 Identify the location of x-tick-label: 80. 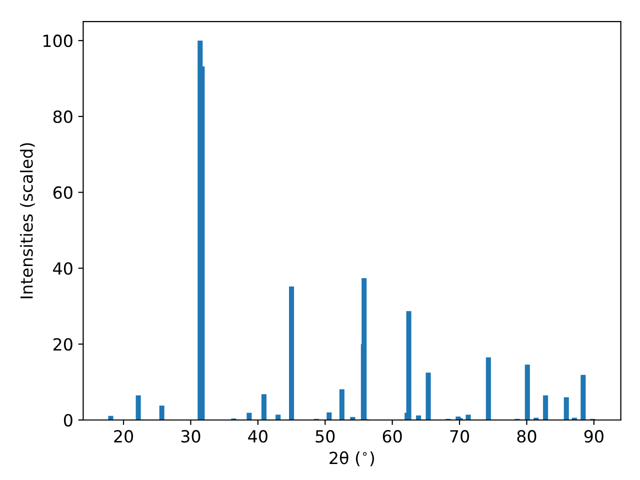
(526, 436).